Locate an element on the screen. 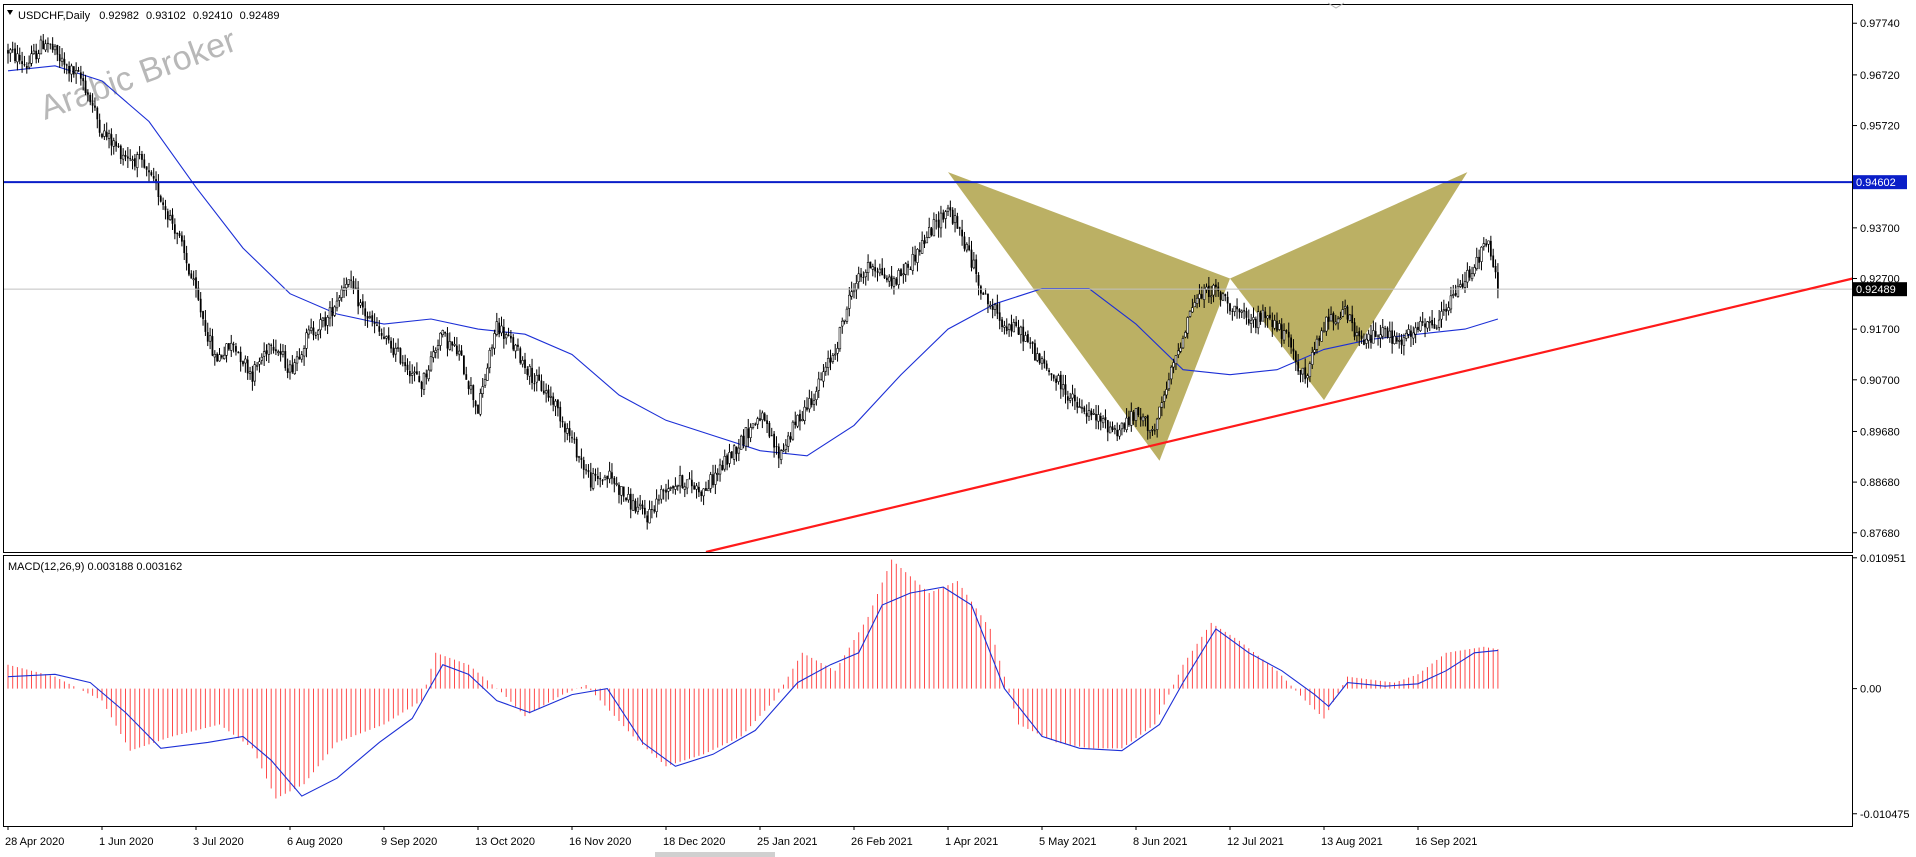  horizontal-scrollbar is located at coordinates (715, 854).